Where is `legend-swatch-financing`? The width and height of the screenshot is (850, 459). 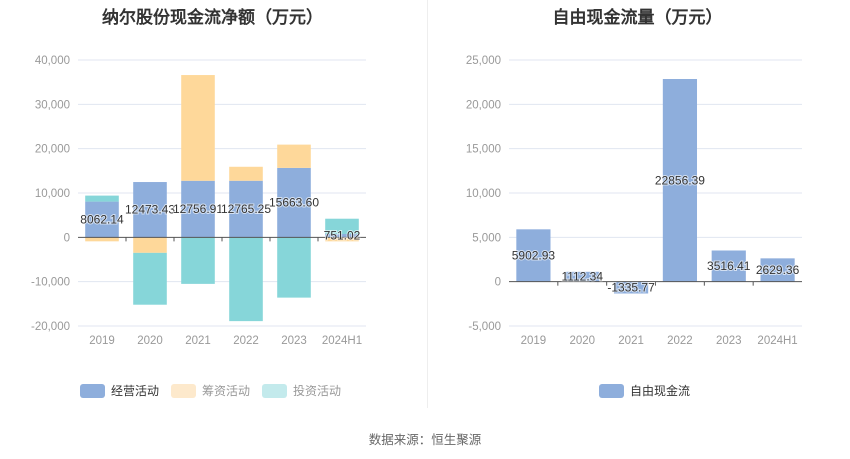
legend-swatch-financing is located at coordinates (184, 390).